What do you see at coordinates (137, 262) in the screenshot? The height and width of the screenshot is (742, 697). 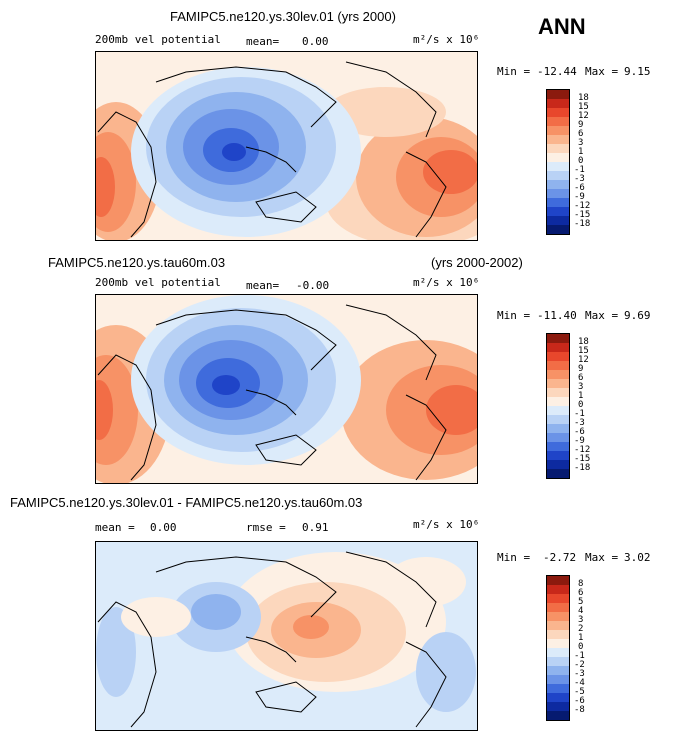 I see `panel2-title: FAMIPC5.ne120.ys.tau60m.03` at bounding box center [137, 262].